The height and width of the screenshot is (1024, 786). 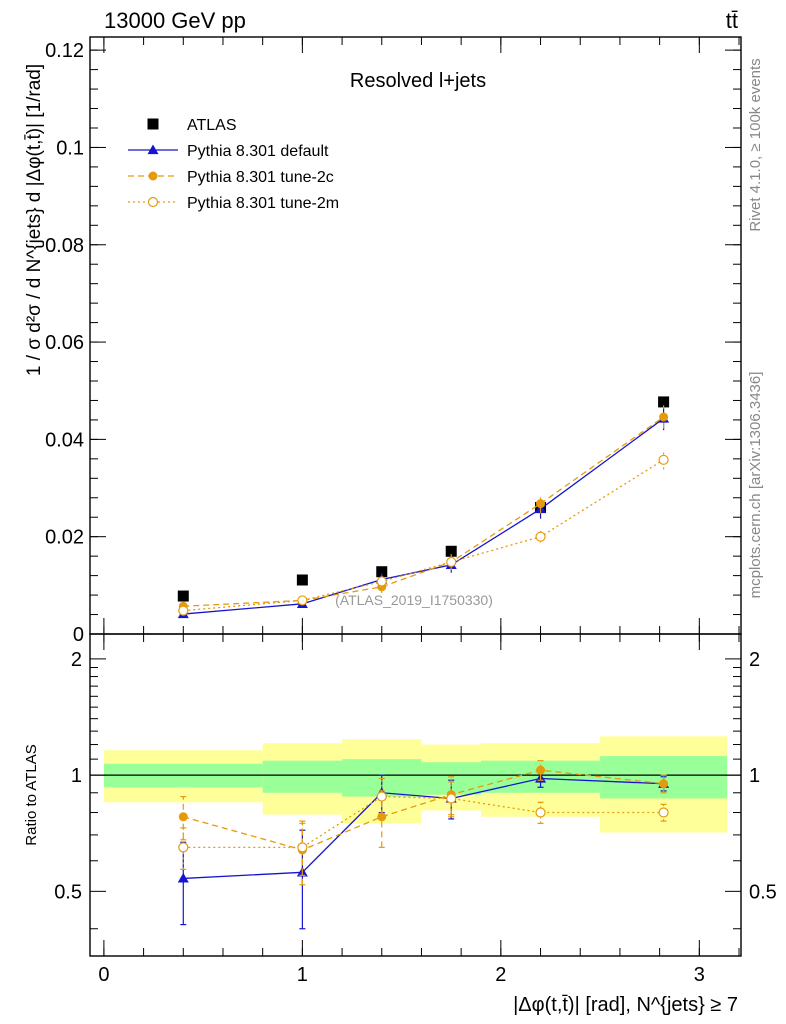 What do you see at coordinates (500, 975) in the screenshot?
I see `x-tick-label: 2` at bounding box center [500, 975].